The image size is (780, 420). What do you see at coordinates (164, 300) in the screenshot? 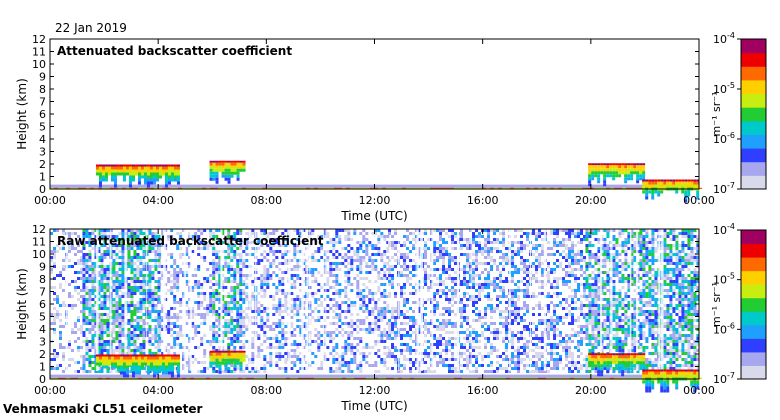
I see `noise-gap` at bounding box center [164, 300].